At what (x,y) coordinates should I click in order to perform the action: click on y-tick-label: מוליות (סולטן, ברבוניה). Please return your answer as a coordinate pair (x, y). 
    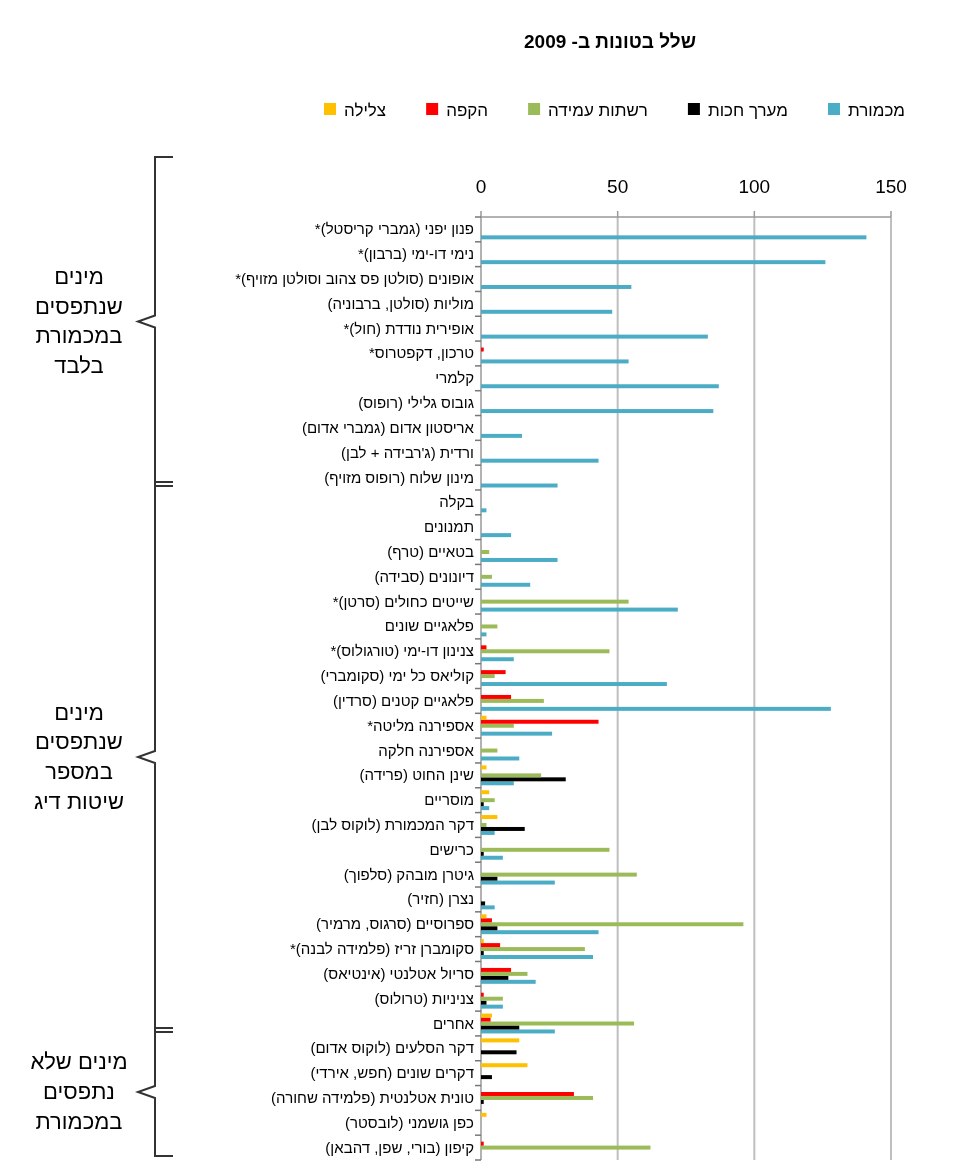
    Looking at the image, I should click on (400, 303).